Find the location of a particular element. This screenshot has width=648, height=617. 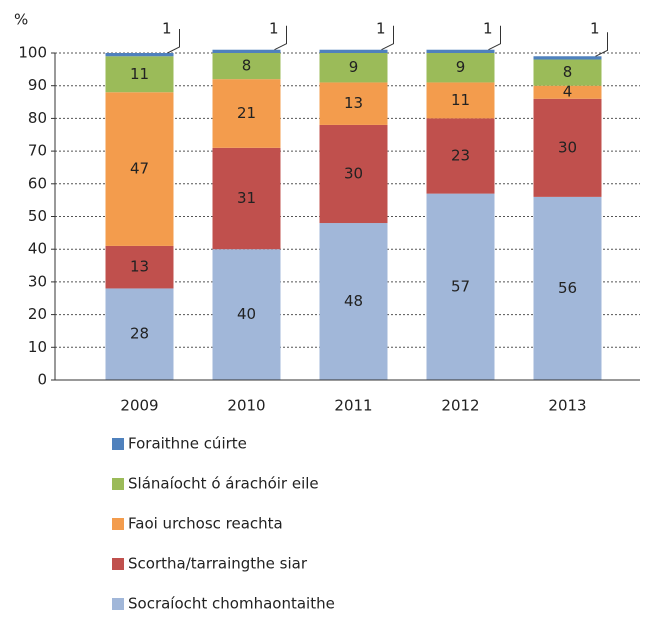

value-label: 56 is located at coordinates (567, 288).